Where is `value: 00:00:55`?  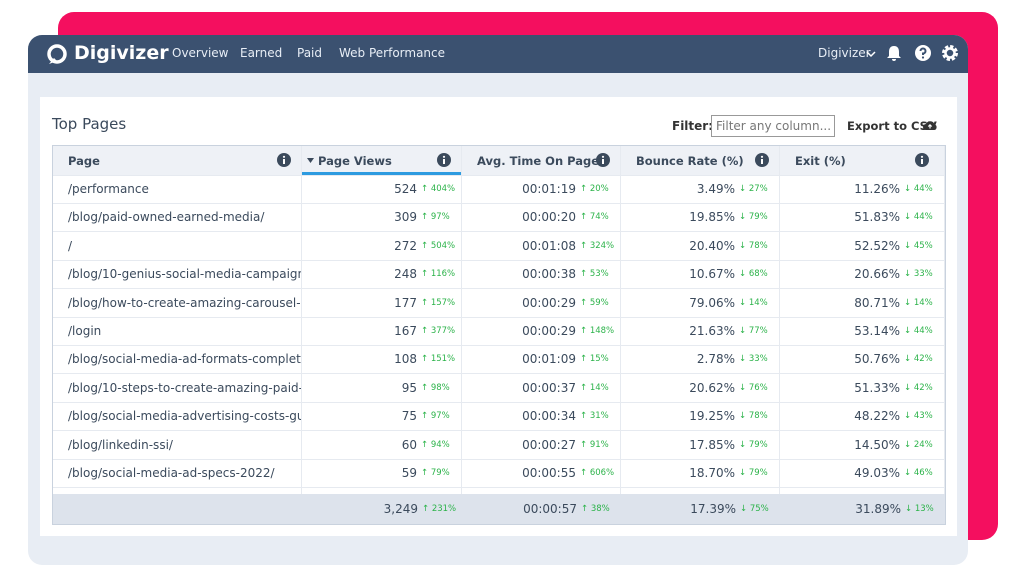
value: 00:00:55 is located at coordinates (549, 473).